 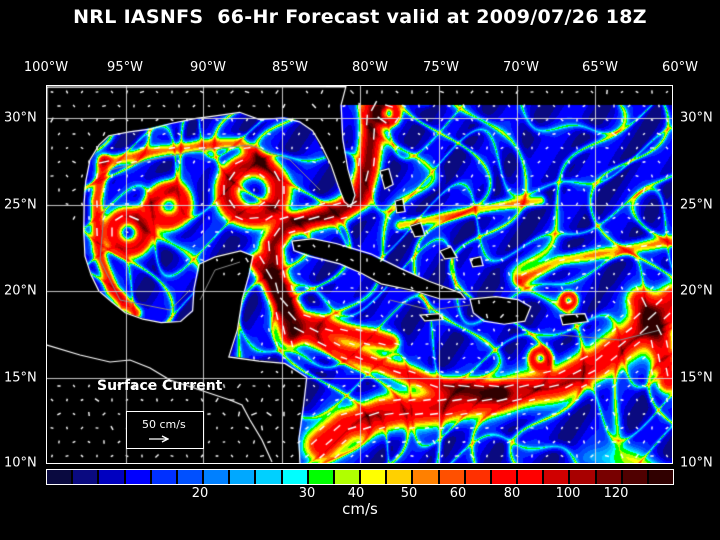 What do you see at coordinates (356, 493) in the screenshot?
I see `colorbar-tick-label: 40` at bounding box center [356, 493].